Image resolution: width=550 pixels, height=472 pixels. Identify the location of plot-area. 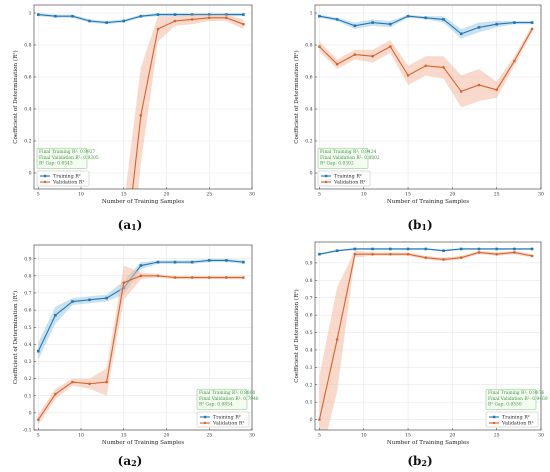
(140, 101).